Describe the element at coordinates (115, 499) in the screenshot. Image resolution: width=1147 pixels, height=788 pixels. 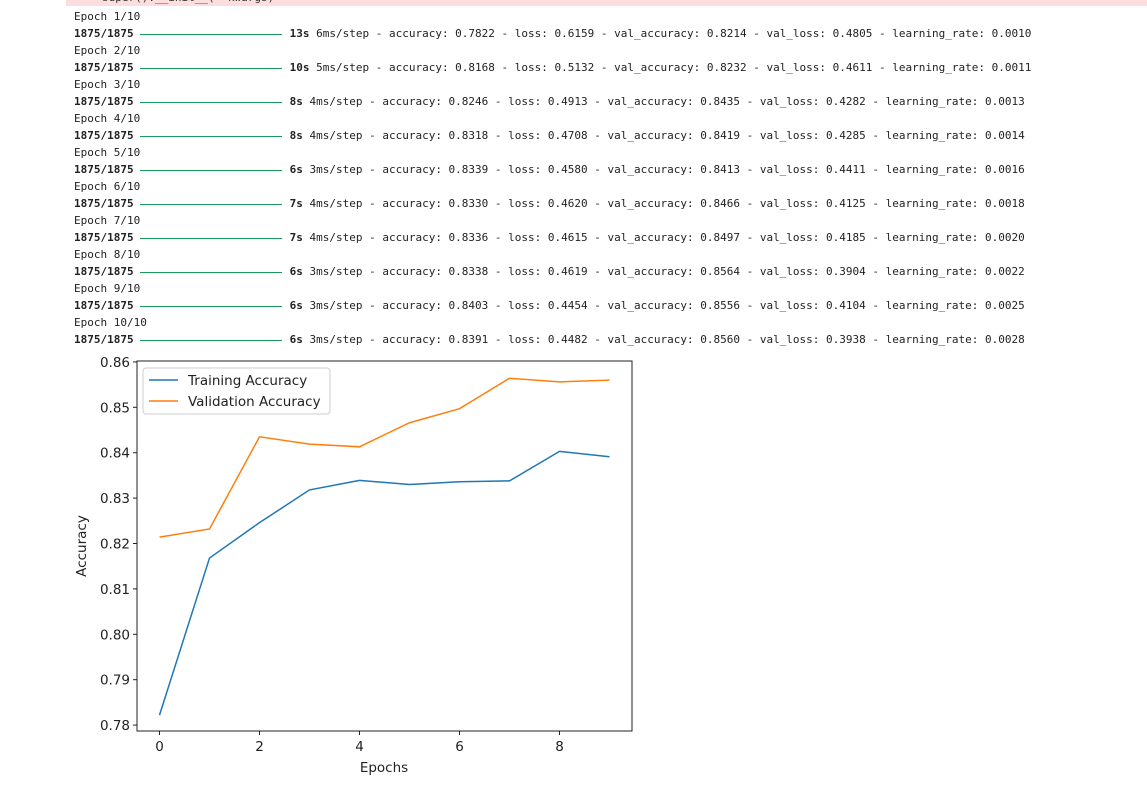
I see `y-tick-label: 0.83` at that location.